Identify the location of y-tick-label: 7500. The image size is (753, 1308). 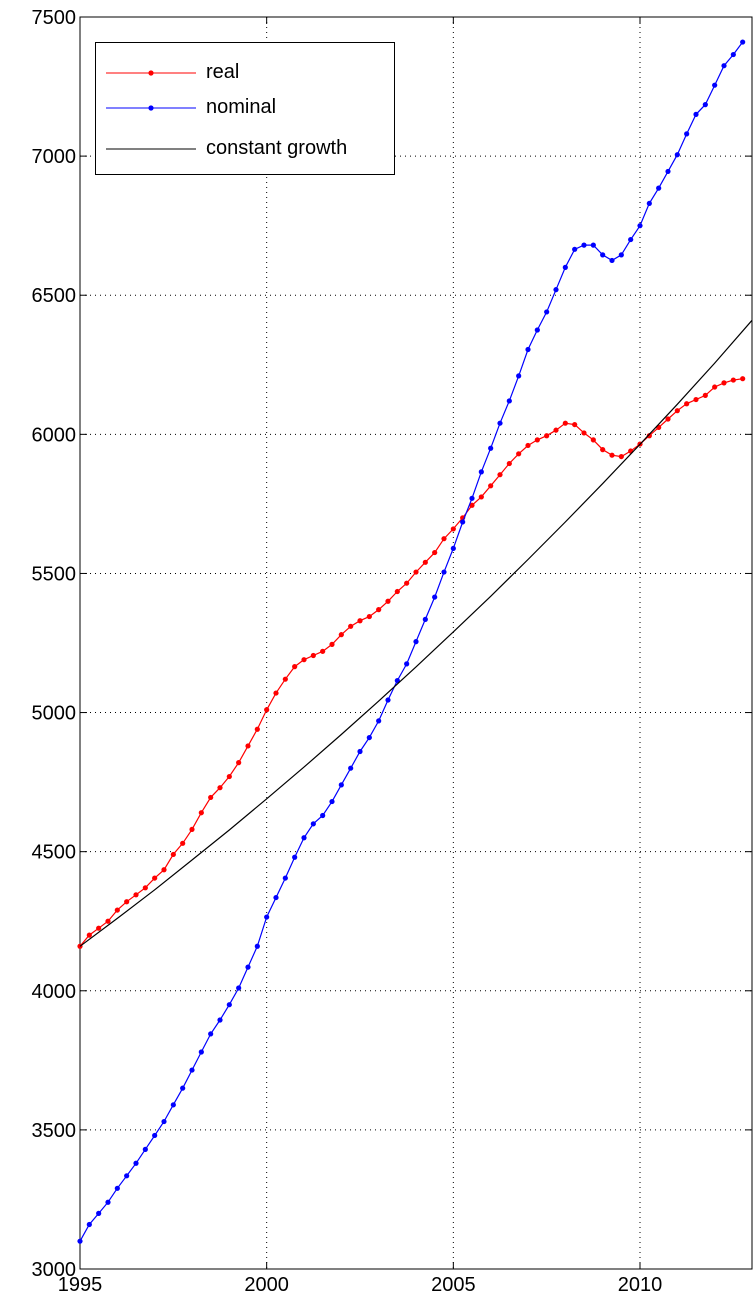
(54, 18).